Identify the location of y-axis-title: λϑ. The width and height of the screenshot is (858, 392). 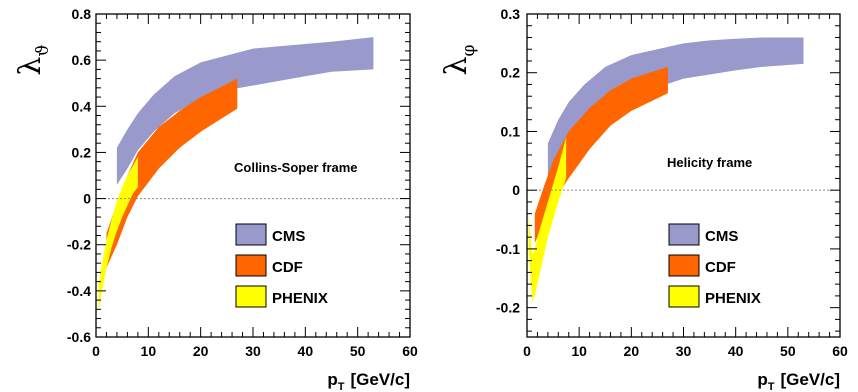
(33, 59).